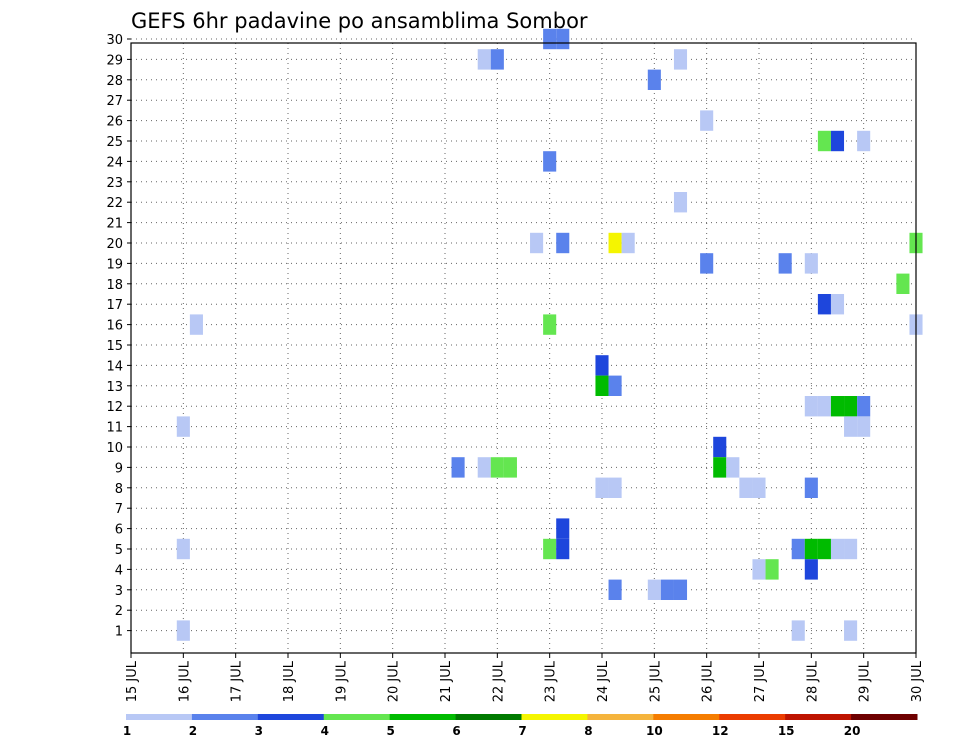  What do you see at coordinates (325, 731) in the screenshot?
I see `colorbar-label: 4` at bounding box center [325, 731].